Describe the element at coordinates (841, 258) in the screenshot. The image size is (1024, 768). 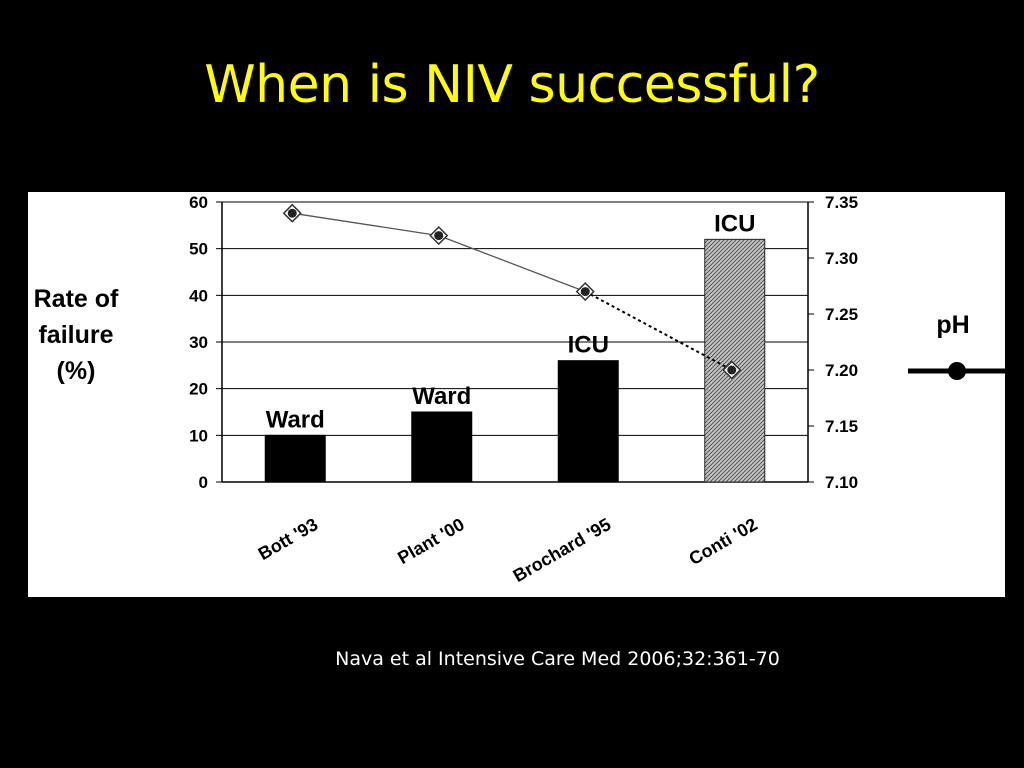
I see `right-tick-label: 7.30` at that location.